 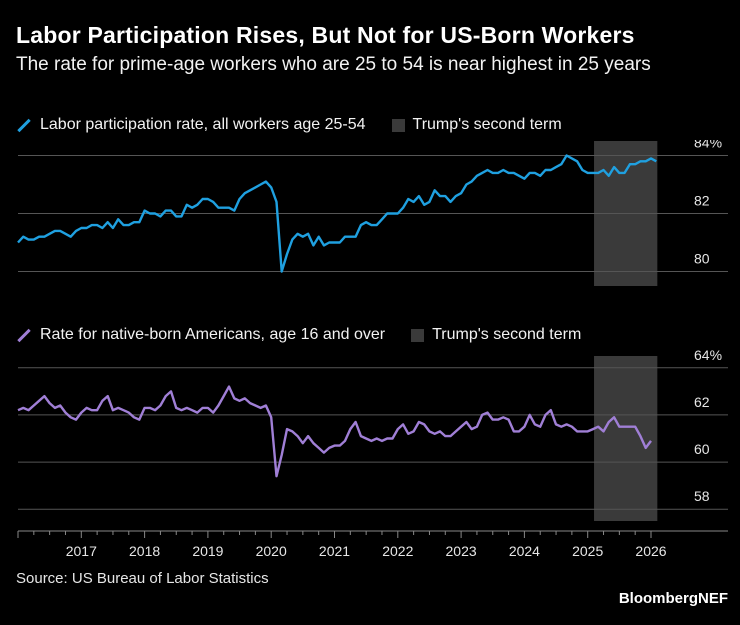 I want to click on y-tick-label: 84%, so click(x=708, y=145).